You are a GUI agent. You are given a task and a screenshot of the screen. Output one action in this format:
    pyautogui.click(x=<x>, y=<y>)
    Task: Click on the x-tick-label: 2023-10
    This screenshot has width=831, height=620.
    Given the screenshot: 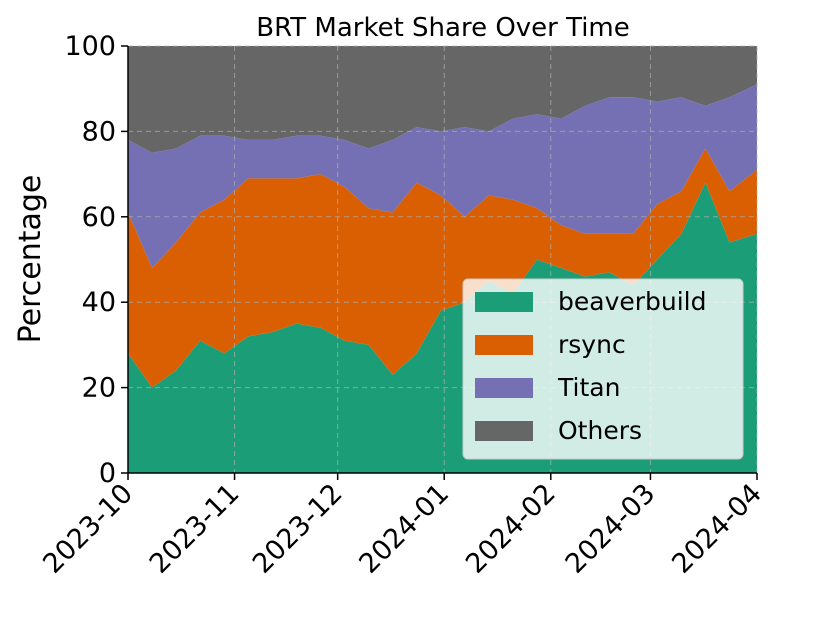 What is the action you would take?
    pyautogui.click(x=88, y=529)
    